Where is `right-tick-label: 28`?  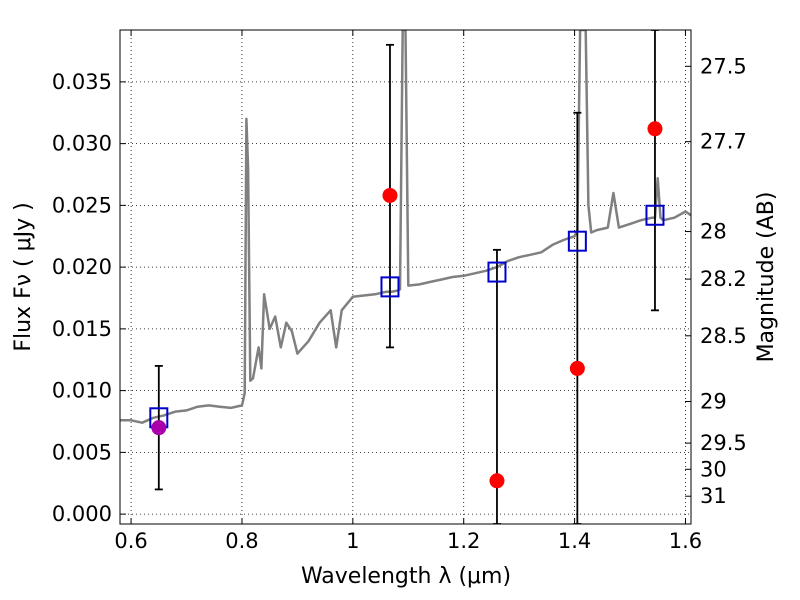
right-tick-label: 28 is located at coordinates (713, 232).